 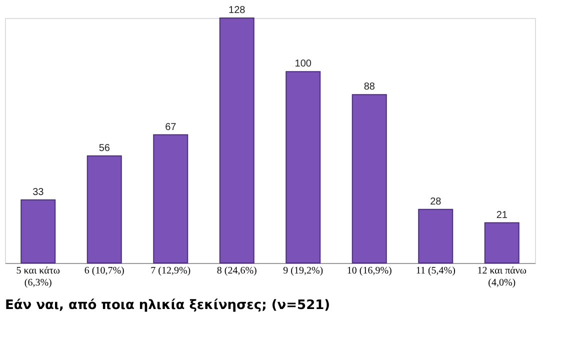 What do you see at coordinates (38, 277) in the screenshot?
I see `x-tick-label: 5 και κάτω (6,3%)` at bounding box center [38, 277].